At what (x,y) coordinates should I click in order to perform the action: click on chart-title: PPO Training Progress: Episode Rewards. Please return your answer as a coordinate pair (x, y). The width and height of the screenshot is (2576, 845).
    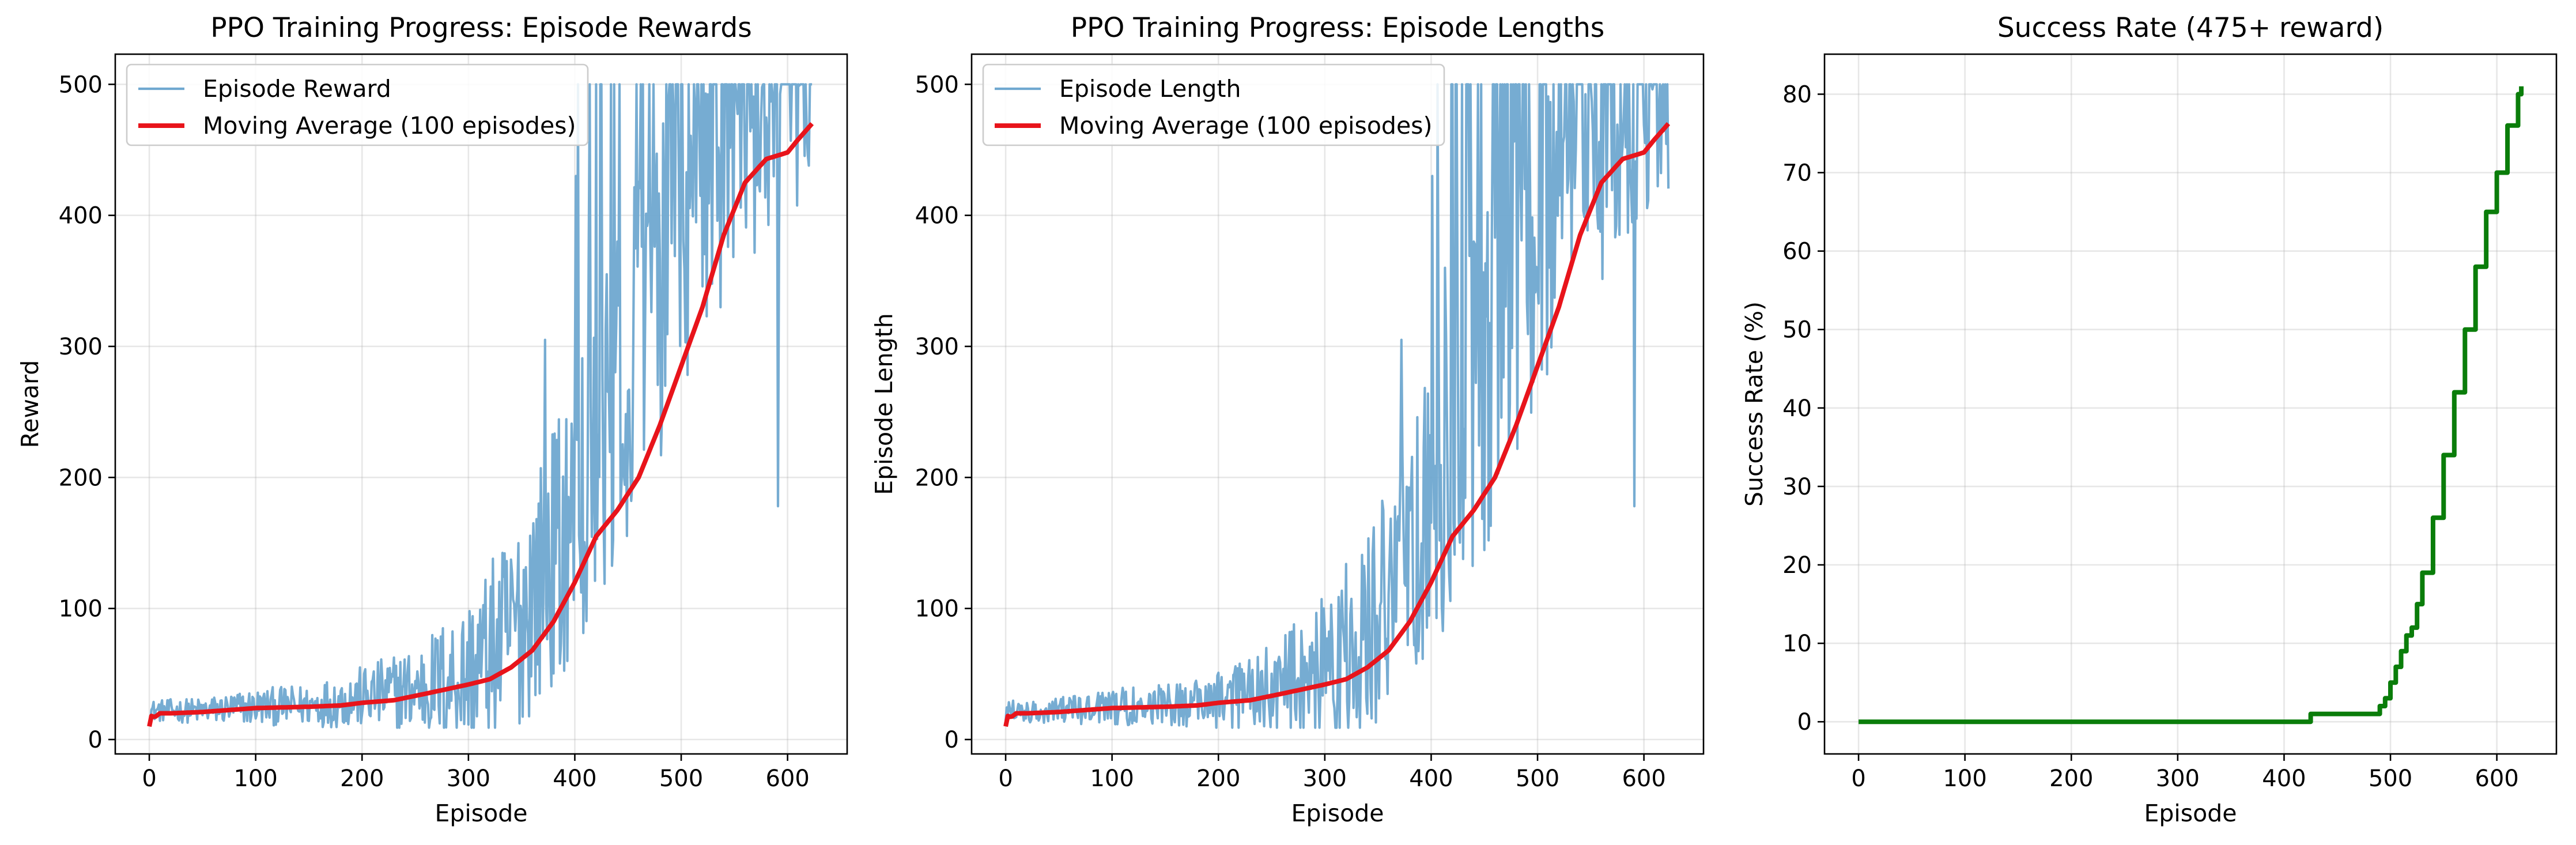
    Looking at the image, I should click on (480, 28).